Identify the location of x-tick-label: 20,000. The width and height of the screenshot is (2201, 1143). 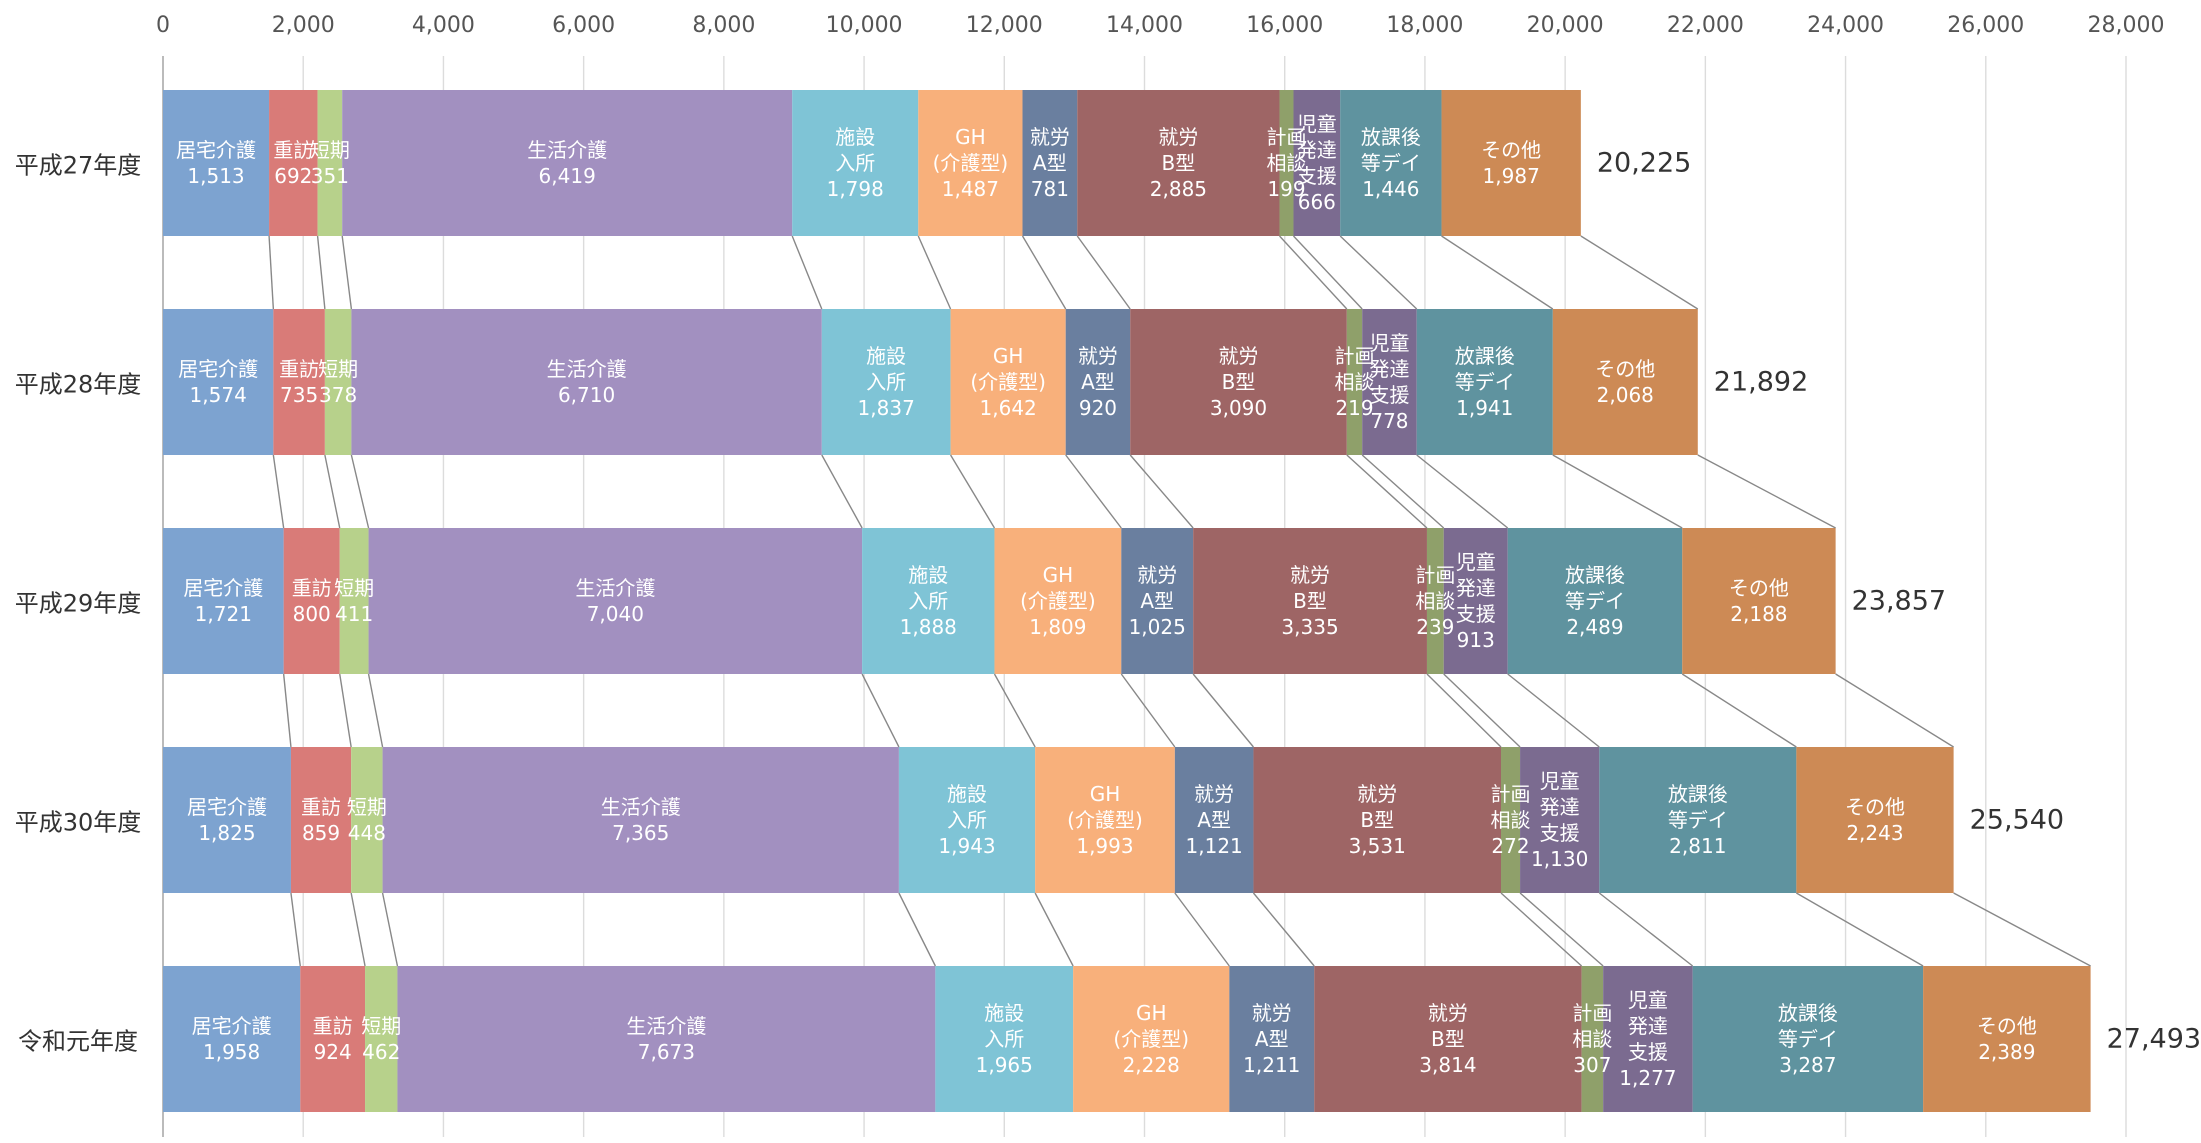
(1565, 25).